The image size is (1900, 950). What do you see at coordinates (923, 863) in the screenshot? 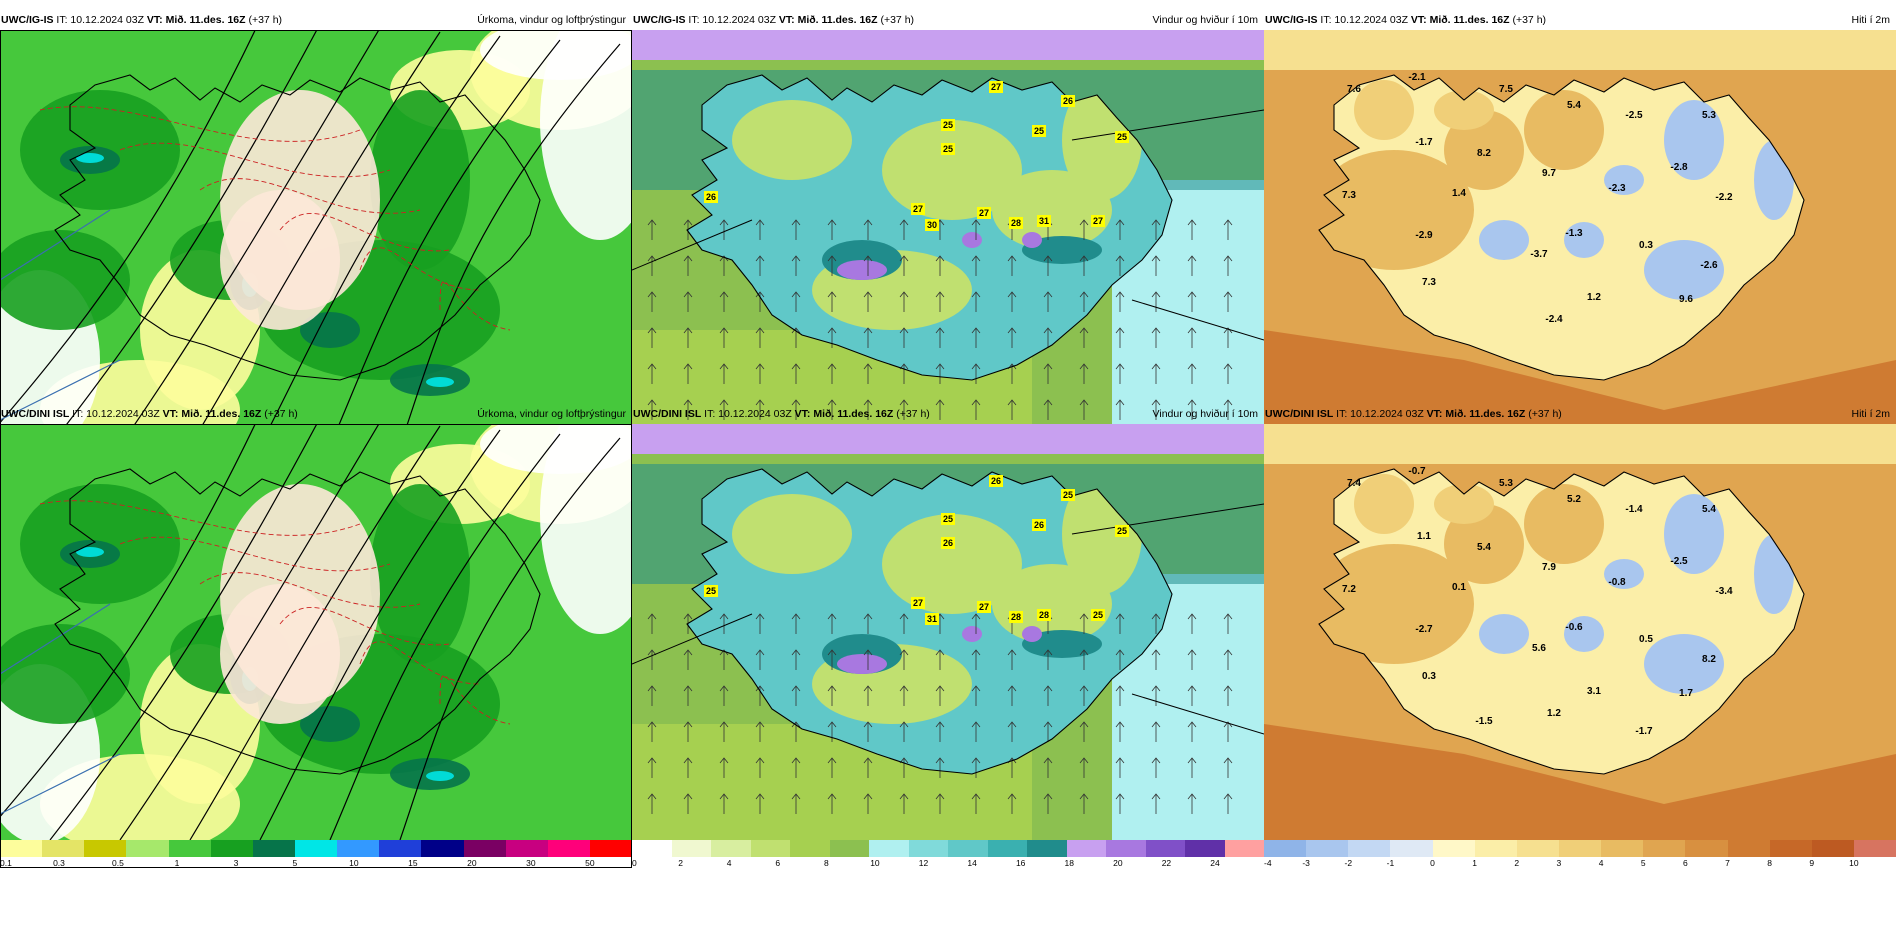
I see `legend-tick-label: 12` at bounding box center [923, 863].